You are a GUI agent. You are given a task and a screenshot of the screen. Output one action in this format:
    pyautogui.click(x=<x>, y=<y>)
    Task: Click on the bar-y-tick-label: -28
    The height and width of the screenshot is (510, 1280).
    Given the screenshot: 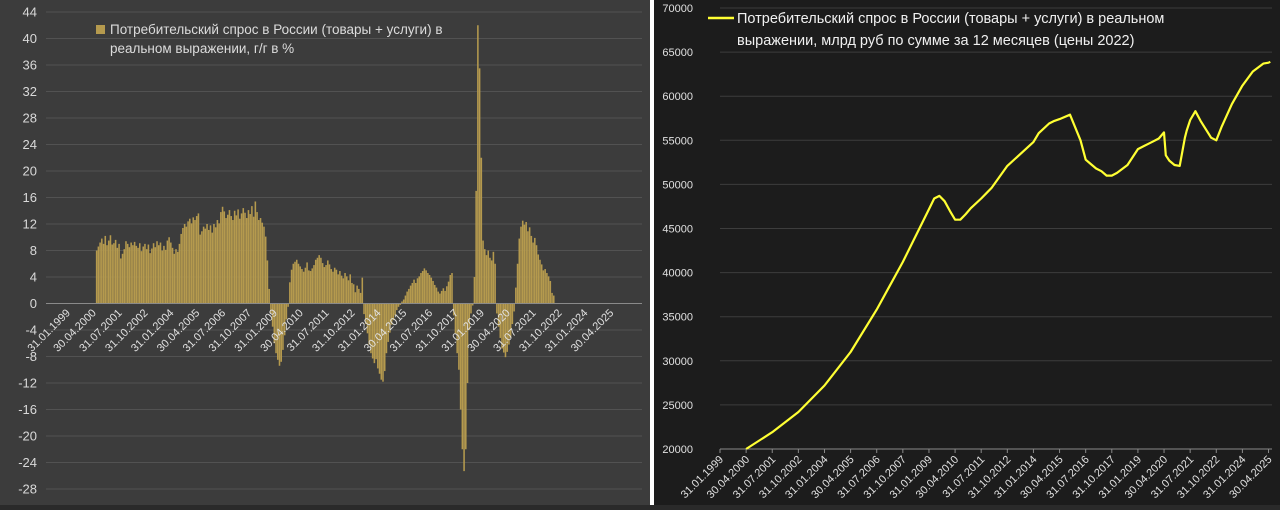 What is the action you would take?
    pyautogui.click(x=27, y=489)
    